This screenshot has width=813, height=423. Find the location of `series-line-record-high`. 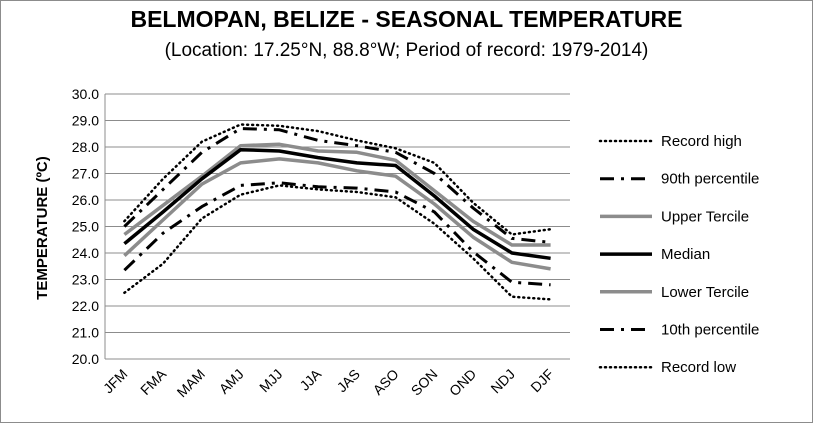

series-line-record-high is located at coordinates (337, 179).